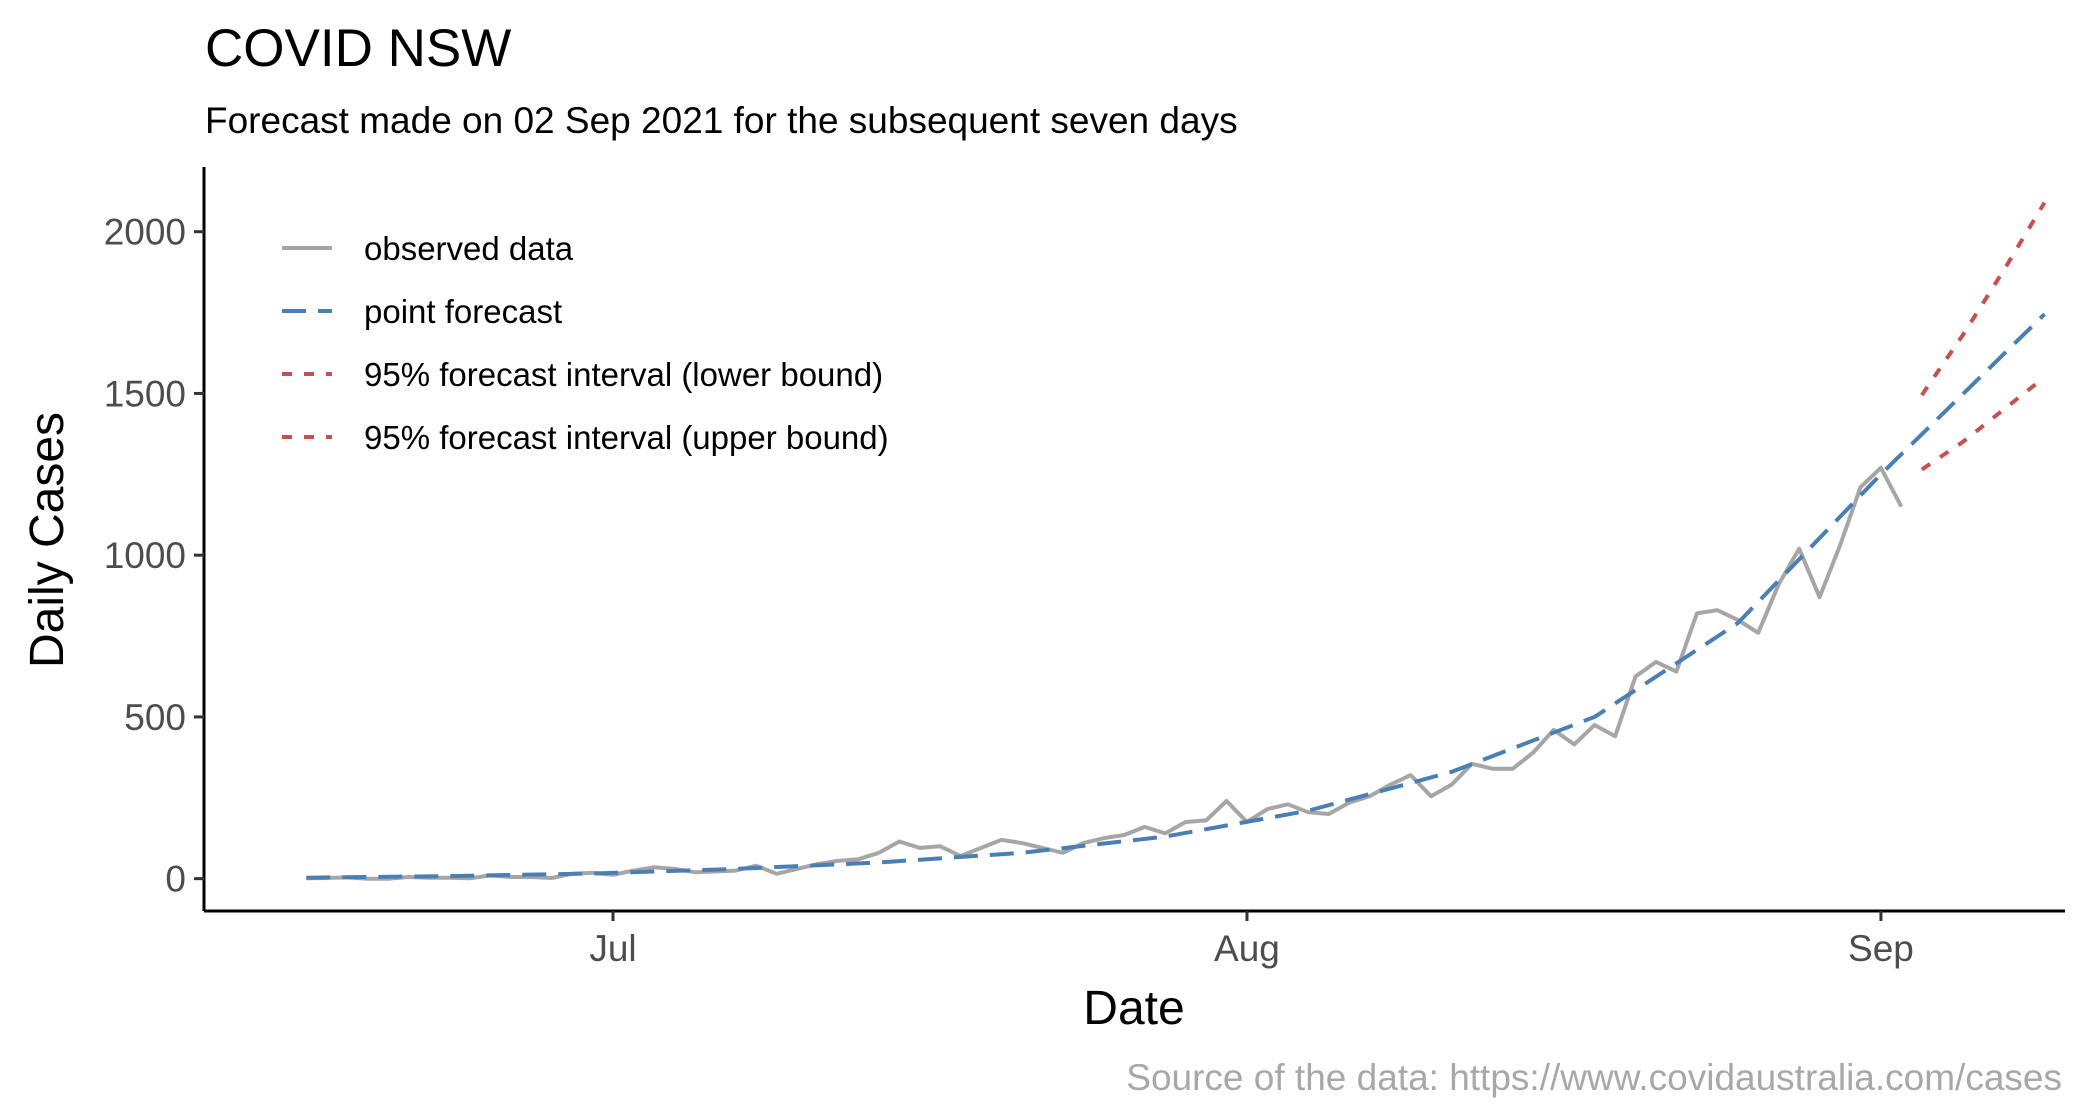  I want to click on legend-label: point forecast, so click(463, 311).